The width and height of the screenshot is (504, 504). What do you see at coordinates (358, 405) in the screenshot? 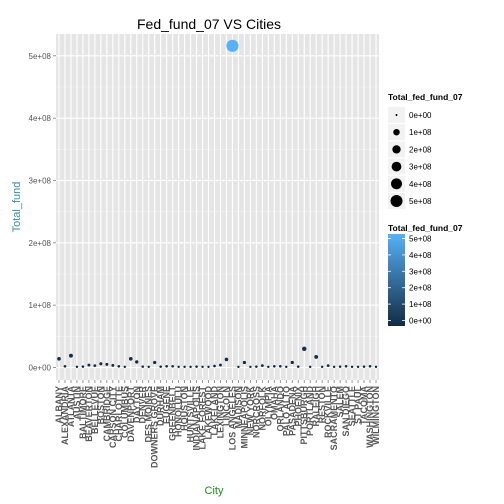
I see `x-tick-label: ST PAUL` at bounding box center [358, 405].